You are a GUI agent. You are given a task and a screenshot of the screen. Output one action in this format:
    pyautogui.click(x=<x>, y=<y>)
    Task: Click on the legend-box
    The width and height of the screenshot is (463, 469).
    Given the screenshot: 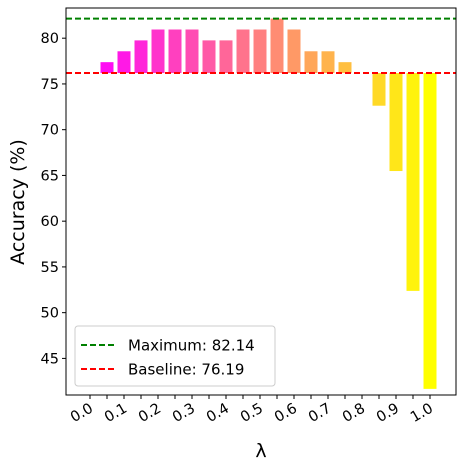 What is the action you would take?
    pyautogui.click(x=175, y=356)
    